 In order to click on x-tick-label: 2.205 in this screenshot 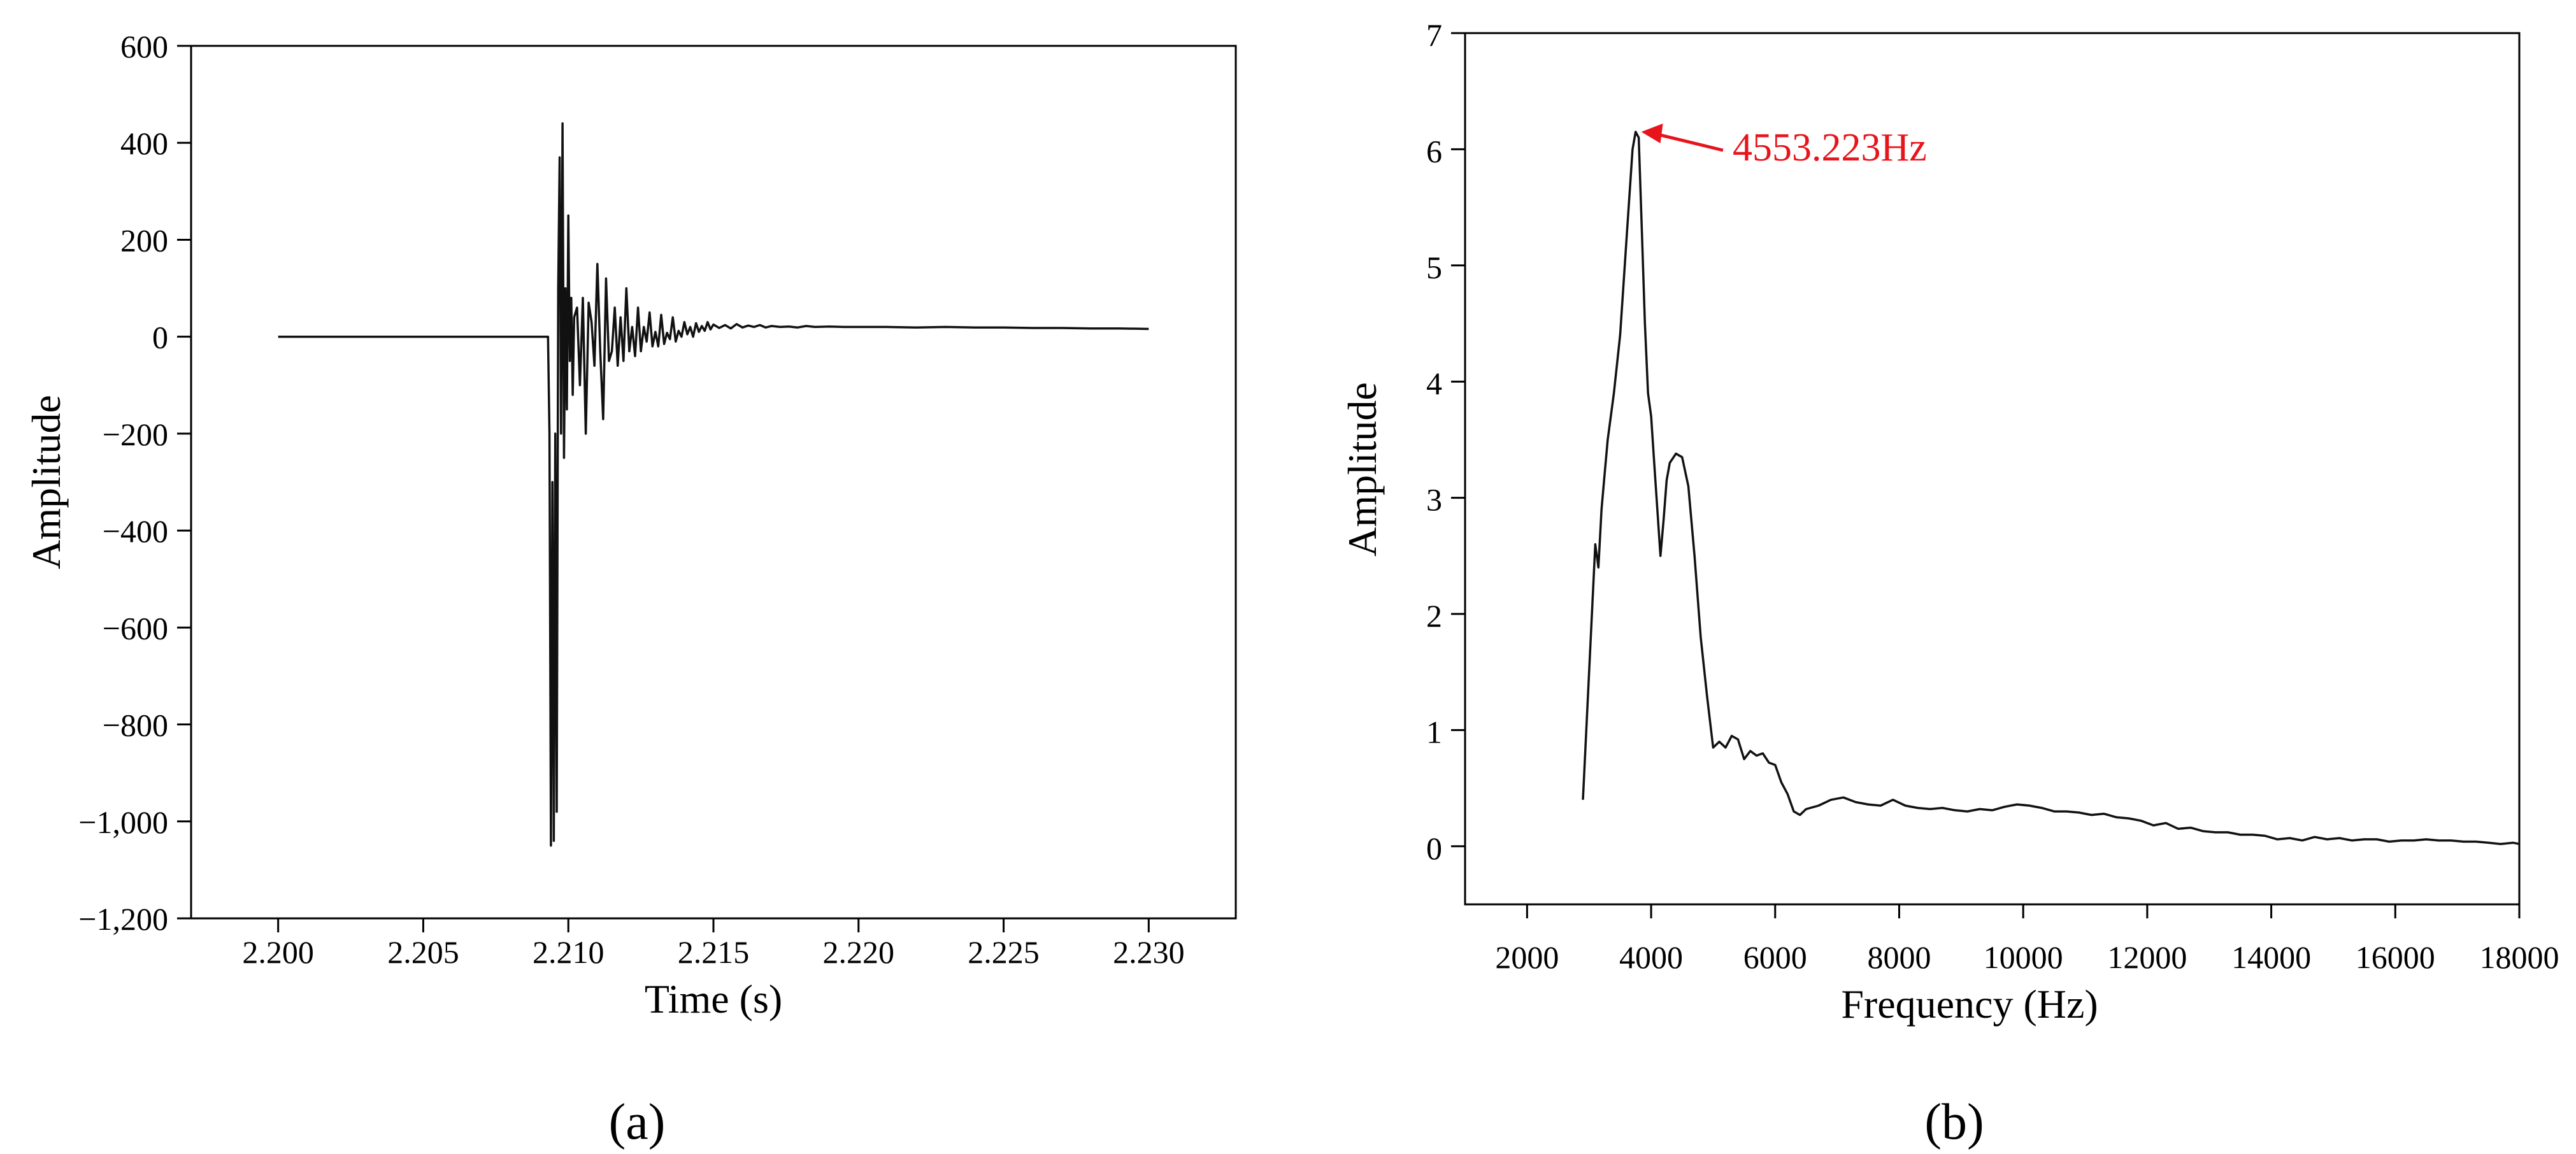, I will do `click(423, 952)`.